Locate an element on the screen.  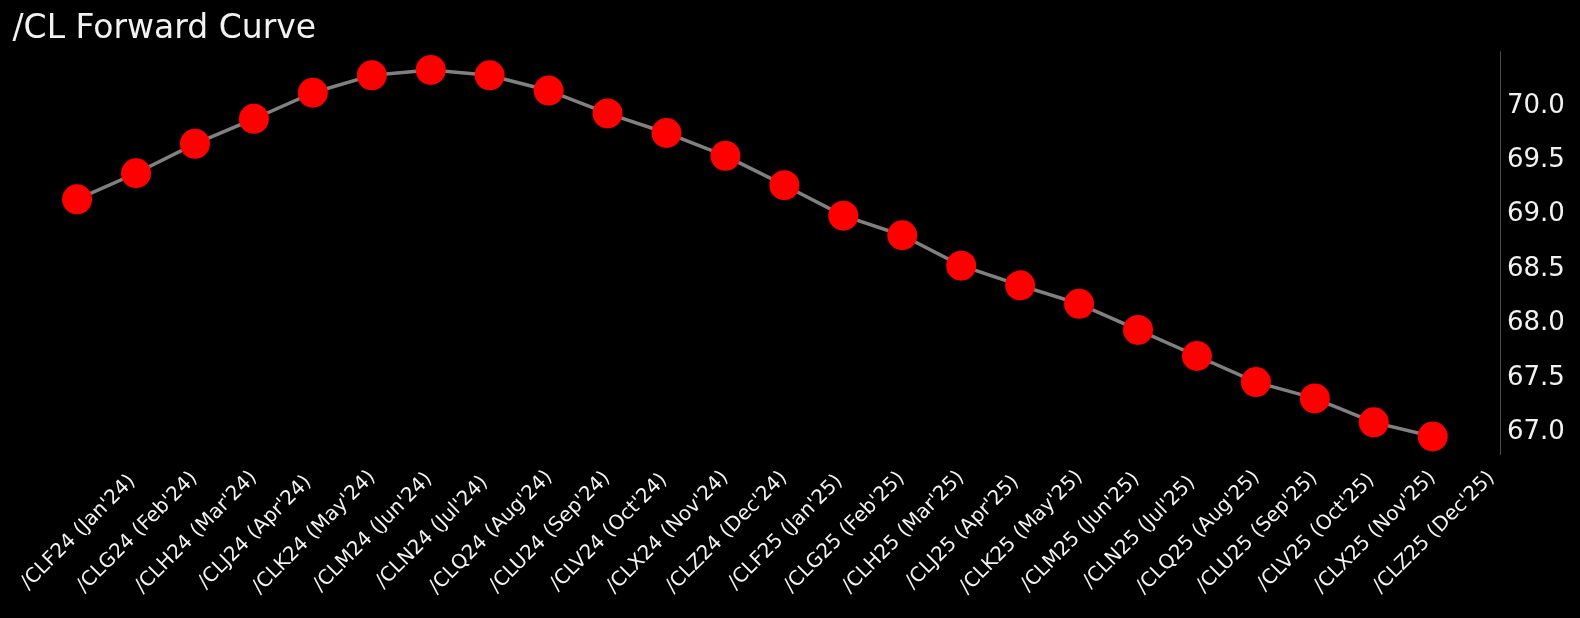
y-tick-label: 70.0 is located at coordinates (1536, 103).